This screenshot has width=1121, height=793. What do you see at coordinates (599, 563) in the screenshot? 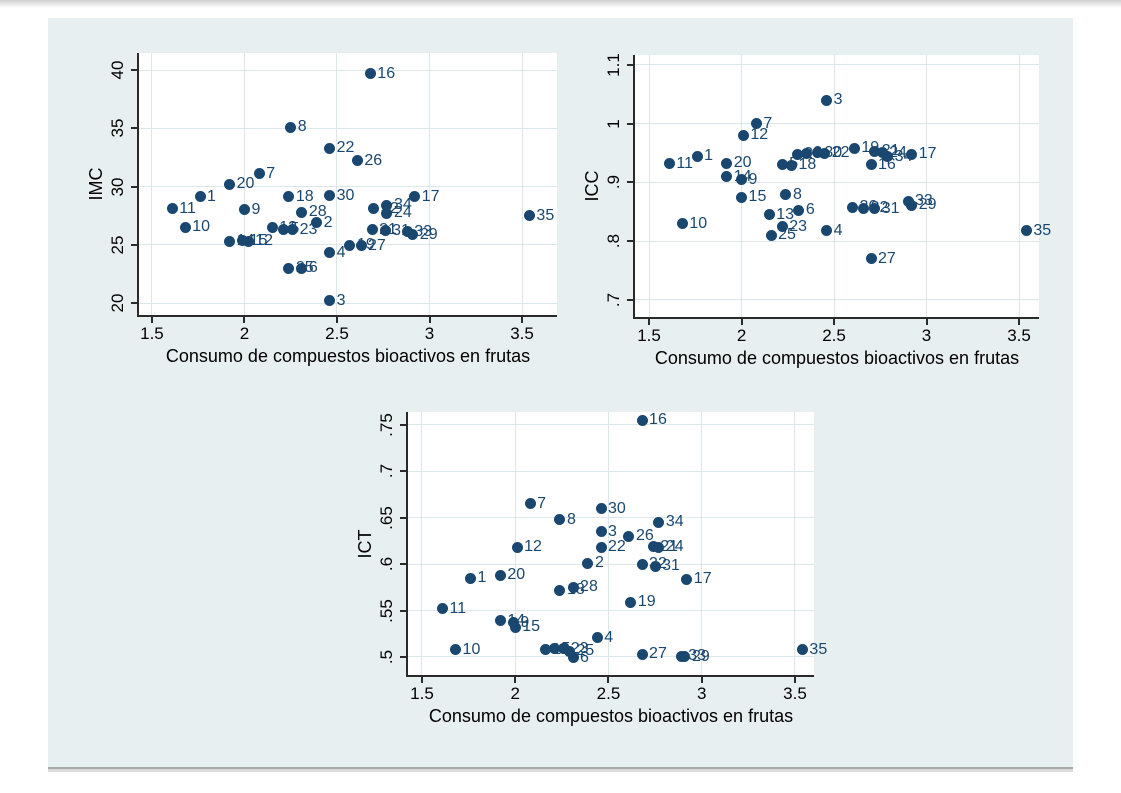
I see `point-label: 2` at bounding box center [599, 563].